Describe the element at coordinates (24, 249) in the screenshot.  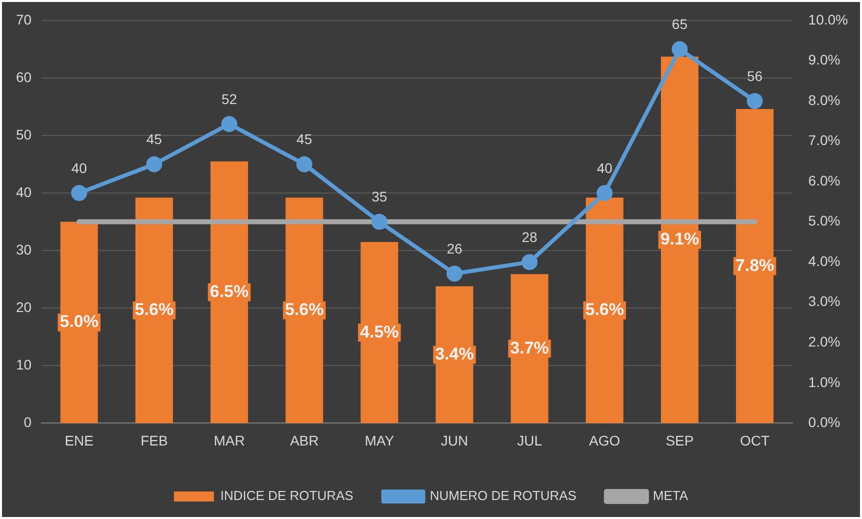
I see `y-tick-label: 30` at that location.